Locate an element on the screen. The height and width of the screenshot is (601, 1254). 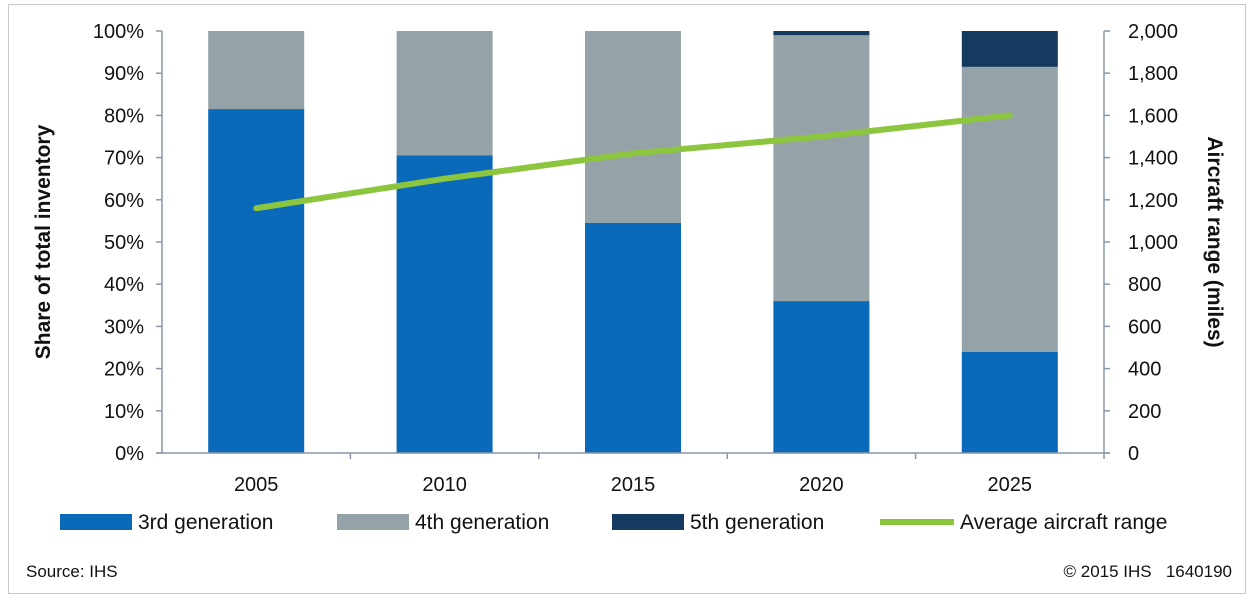
bar-4th-generation-2025 is located at coordinates (1009, 209).